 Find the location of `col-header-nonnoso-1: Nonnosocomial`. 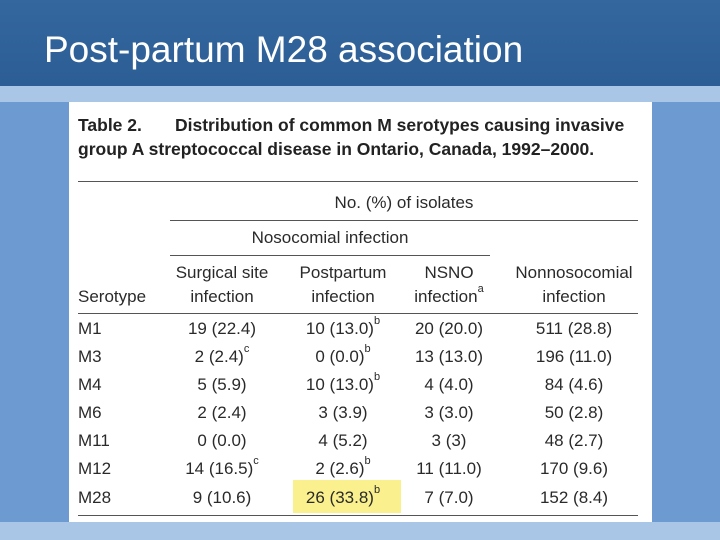

col-header-nonnoso-1: Nonnosocomial is located at coordinates (574, 272).